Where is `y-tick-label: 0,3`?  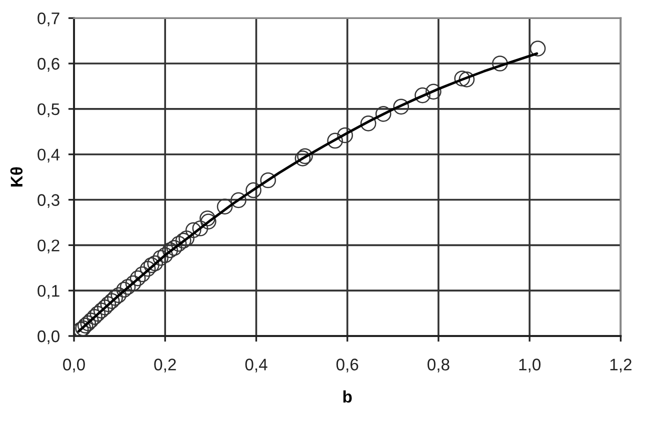 y-tick-label: 0,3 is located at coordinates (49, 201).